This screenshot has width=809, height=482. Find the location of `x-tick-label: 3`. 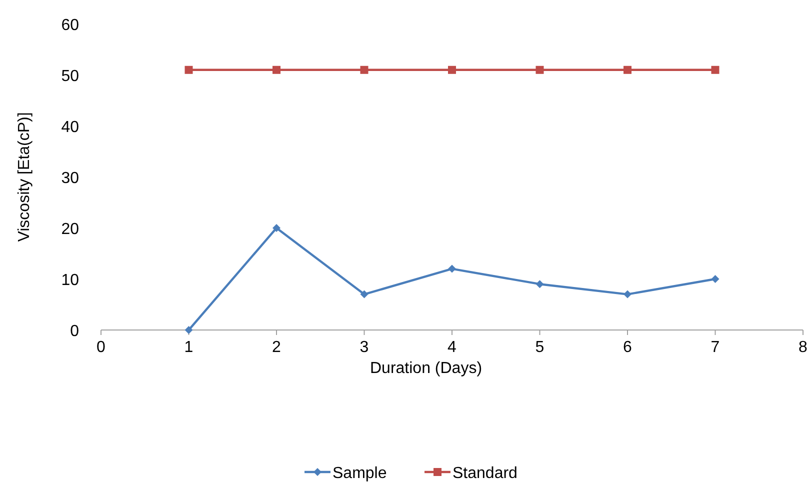

x-tick-label: 3 is located at coordinates (364, 347).